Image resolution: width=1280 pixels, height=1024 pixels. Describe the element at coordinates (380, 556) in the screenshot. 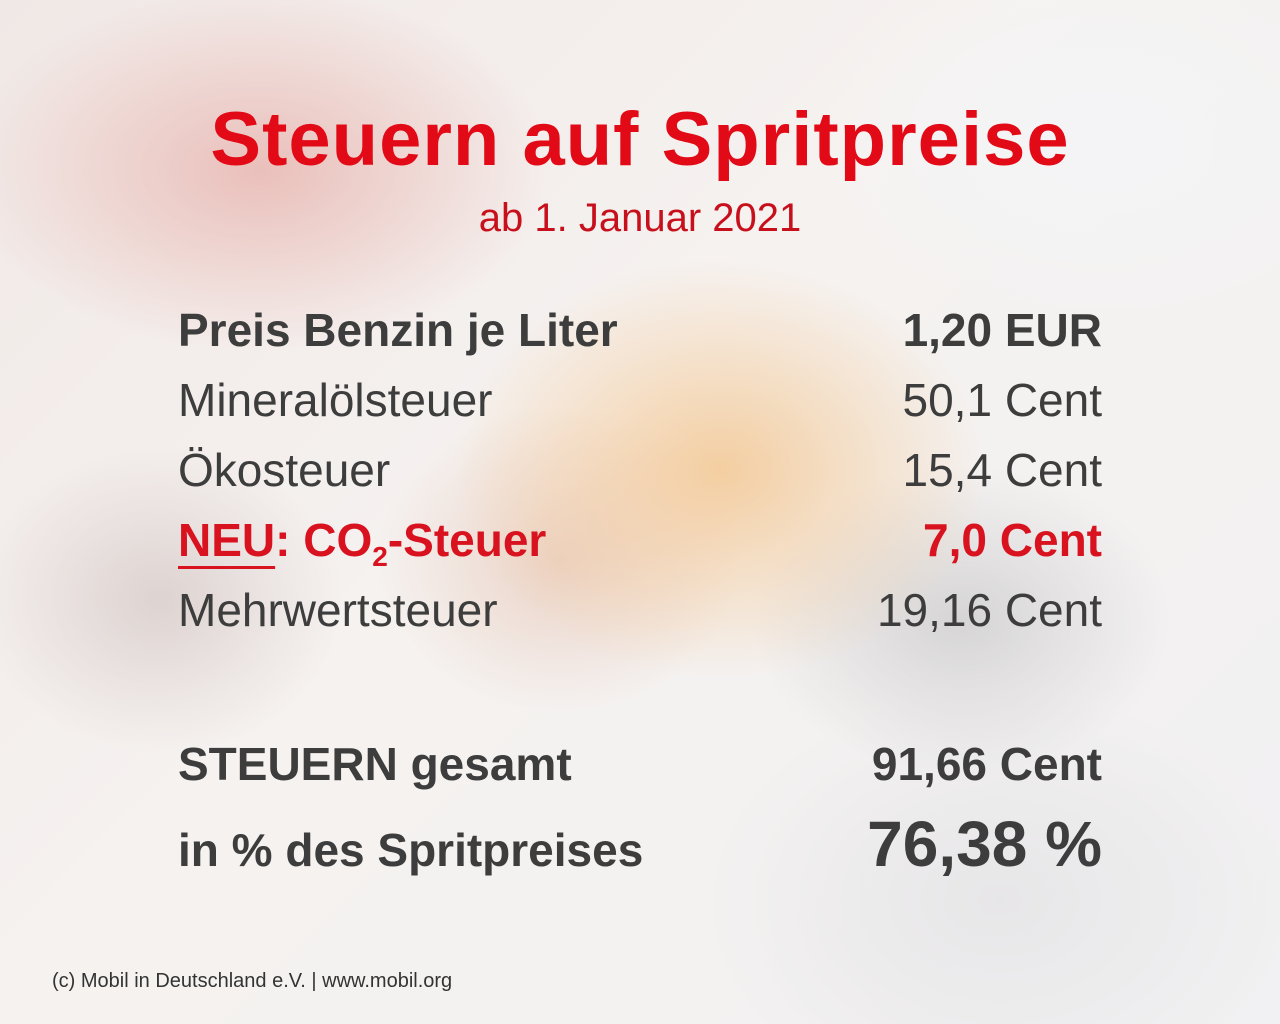

I see `co2-subscript: 2` at that location.